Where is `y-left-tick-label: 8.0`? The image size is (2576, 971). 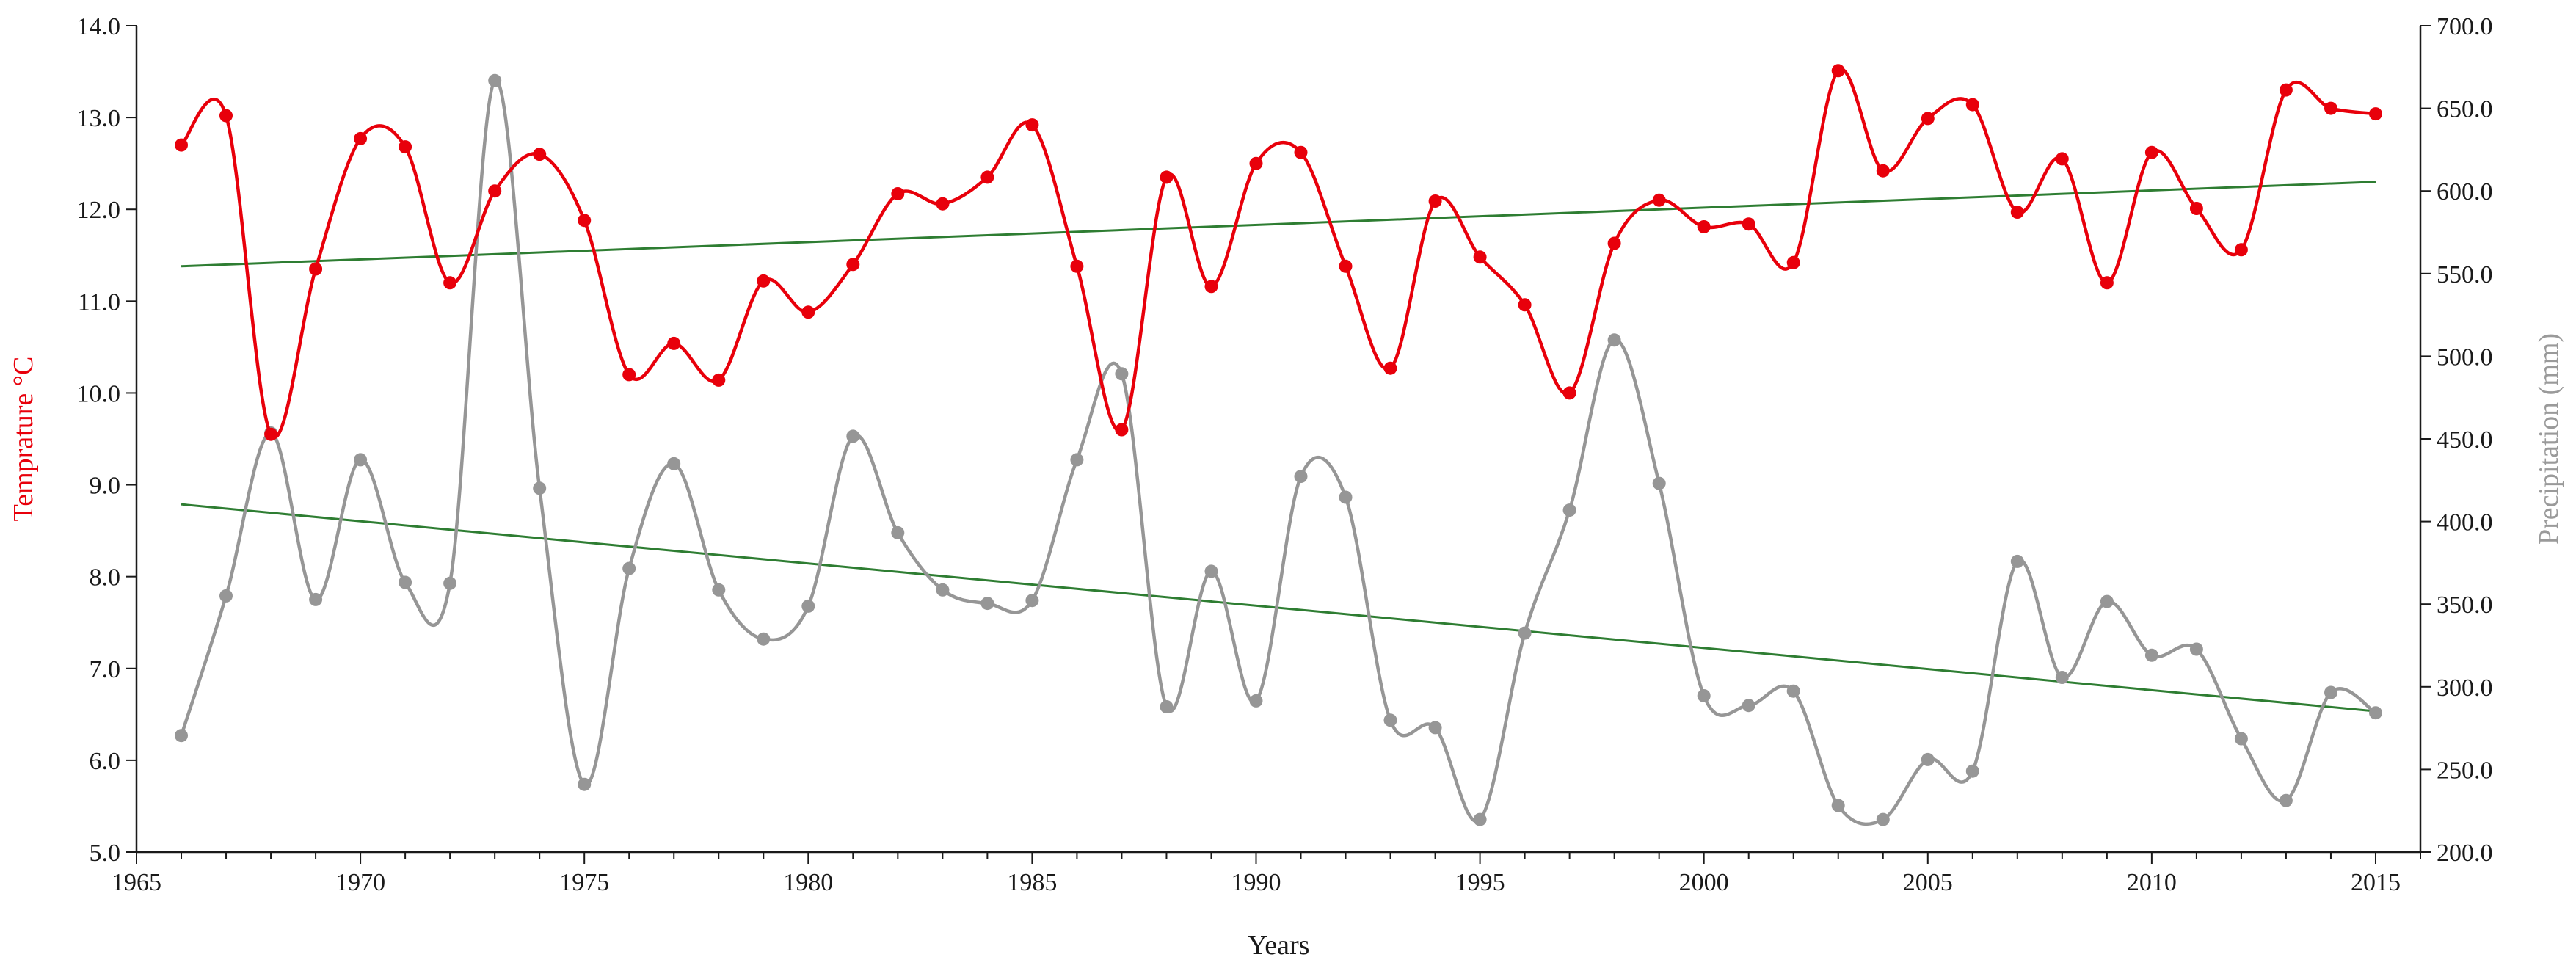
y-left-tick-label: 8.0 is located at coordinates (105, 578).